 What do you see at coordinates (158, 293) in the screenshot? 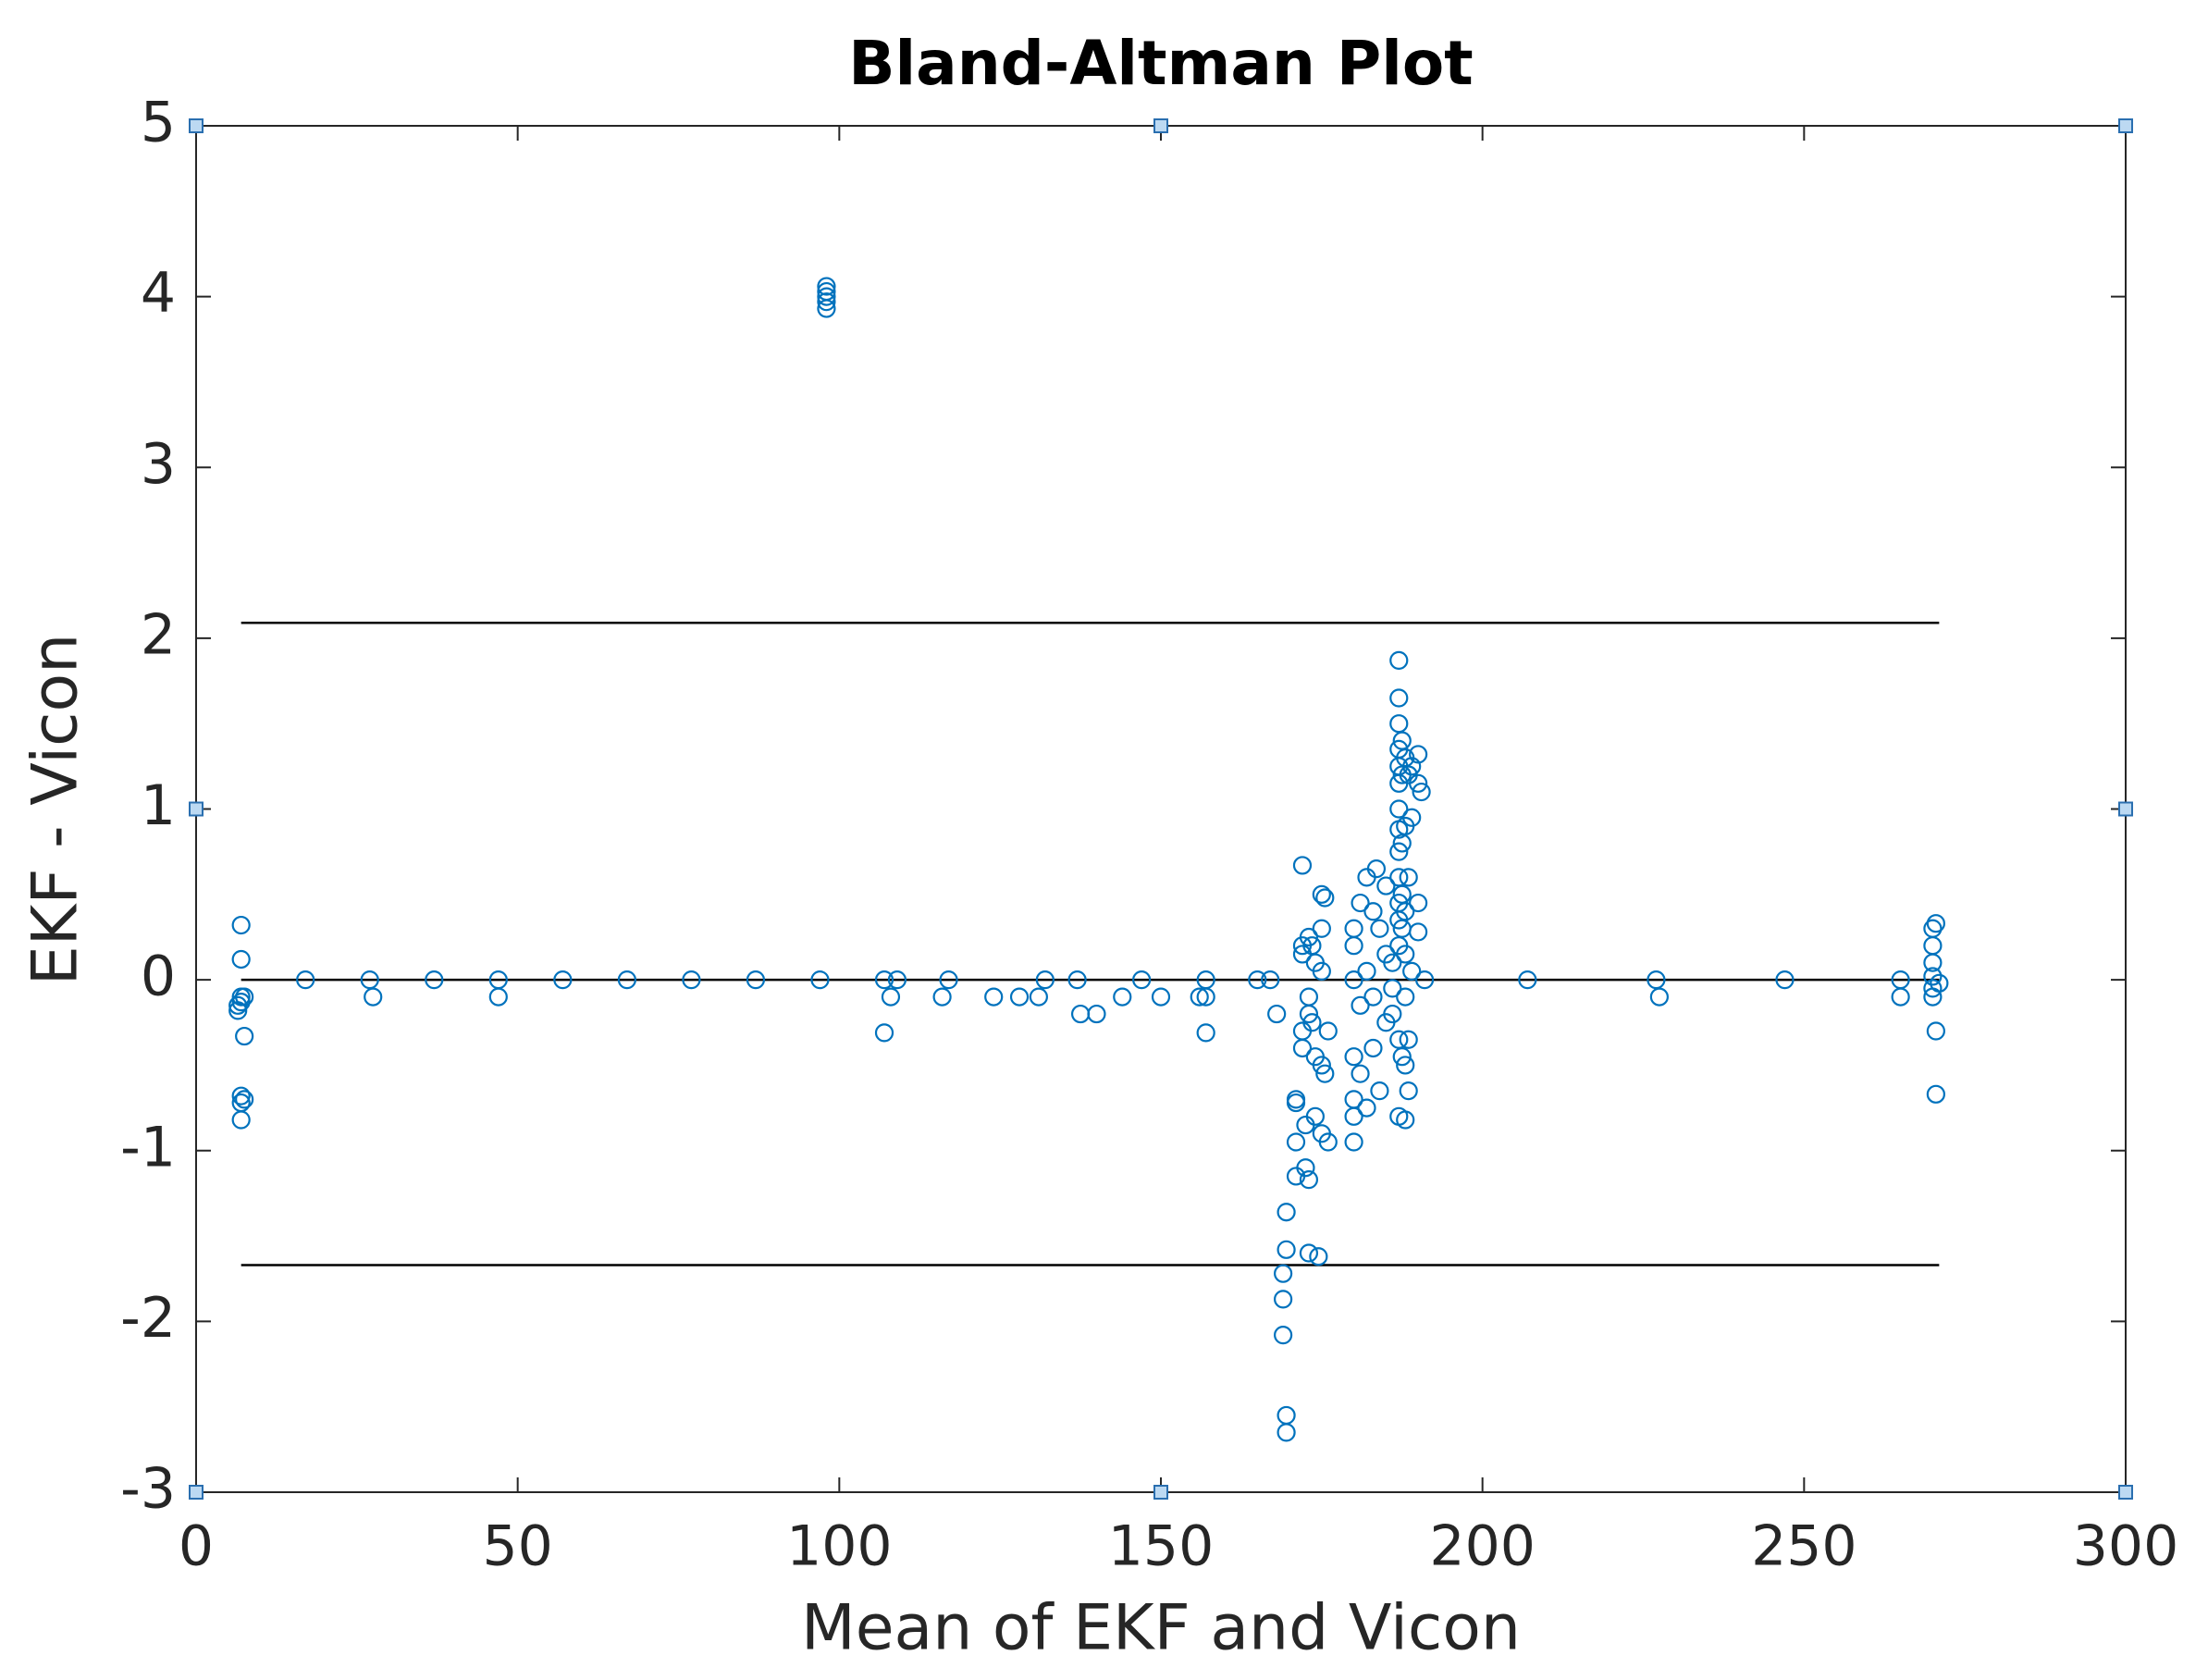
I see `y-tick-label: 4` at bounding box center [158, 293].